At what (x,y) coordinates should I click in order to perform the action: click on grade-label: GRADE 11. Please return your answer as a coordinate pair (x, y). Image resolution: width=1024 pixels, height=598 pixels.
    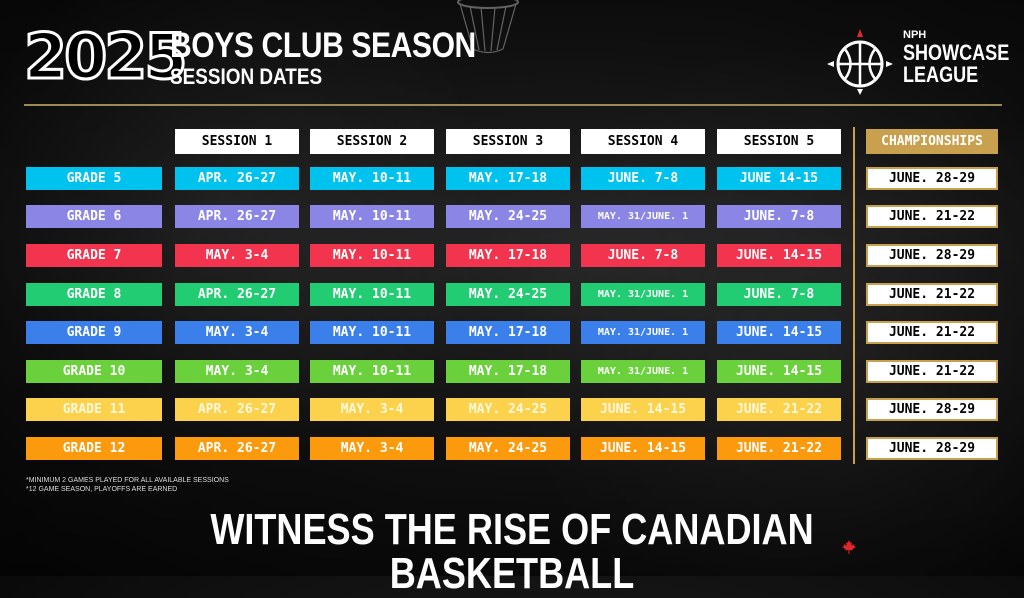
    Looking at the image, I should click on (94, 409).